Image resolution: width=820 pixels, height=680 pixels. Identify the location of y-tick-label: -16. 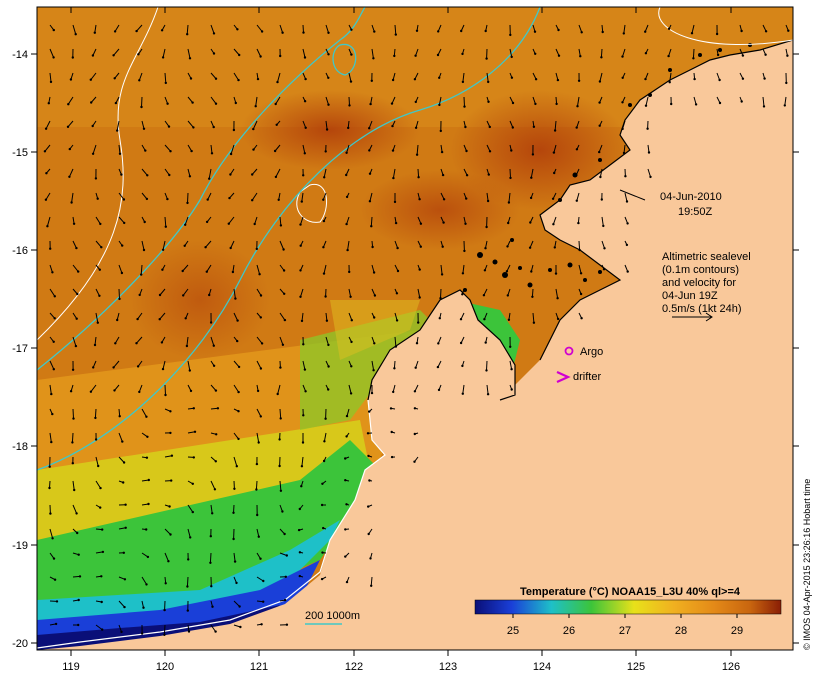
(20, 251).